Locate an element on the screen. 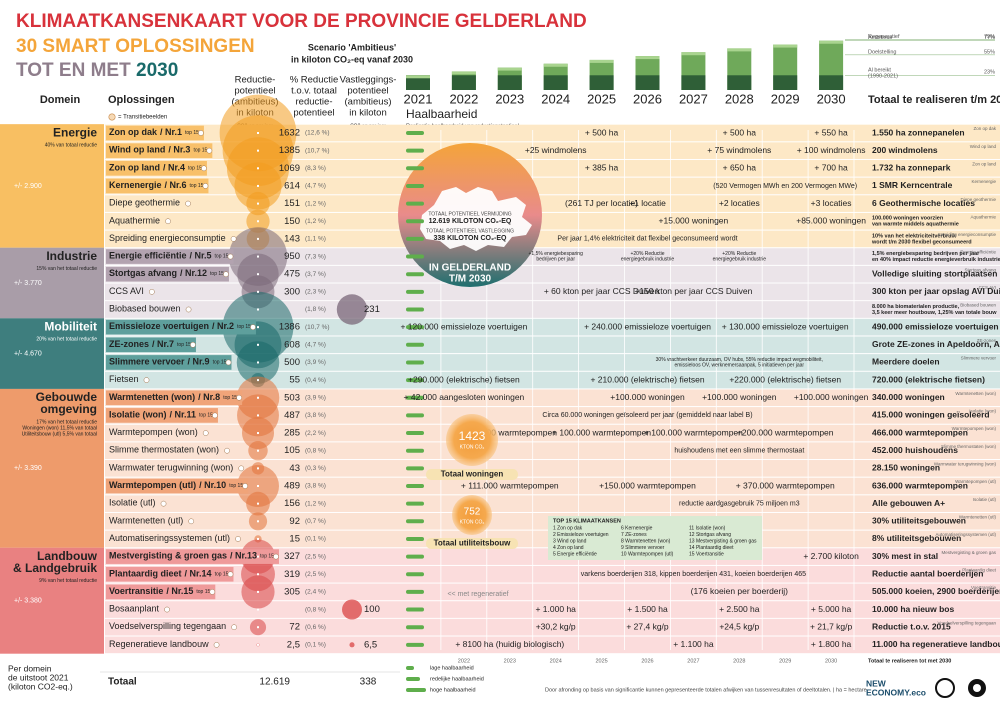 This screenshot has height=707, width=1000. annotation: + 210.000 (elektrische) fietsen is located at coordinates (647, 379).